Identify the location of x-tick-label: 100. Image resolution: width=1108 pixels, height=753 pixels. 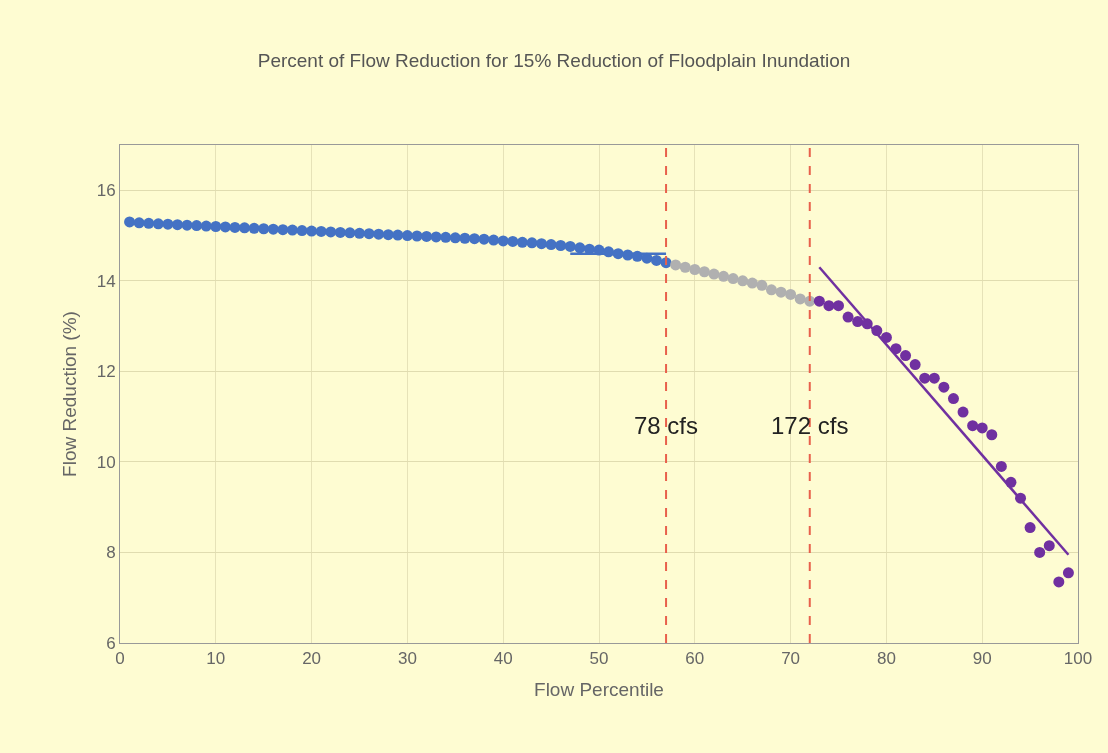
(1078, 659).